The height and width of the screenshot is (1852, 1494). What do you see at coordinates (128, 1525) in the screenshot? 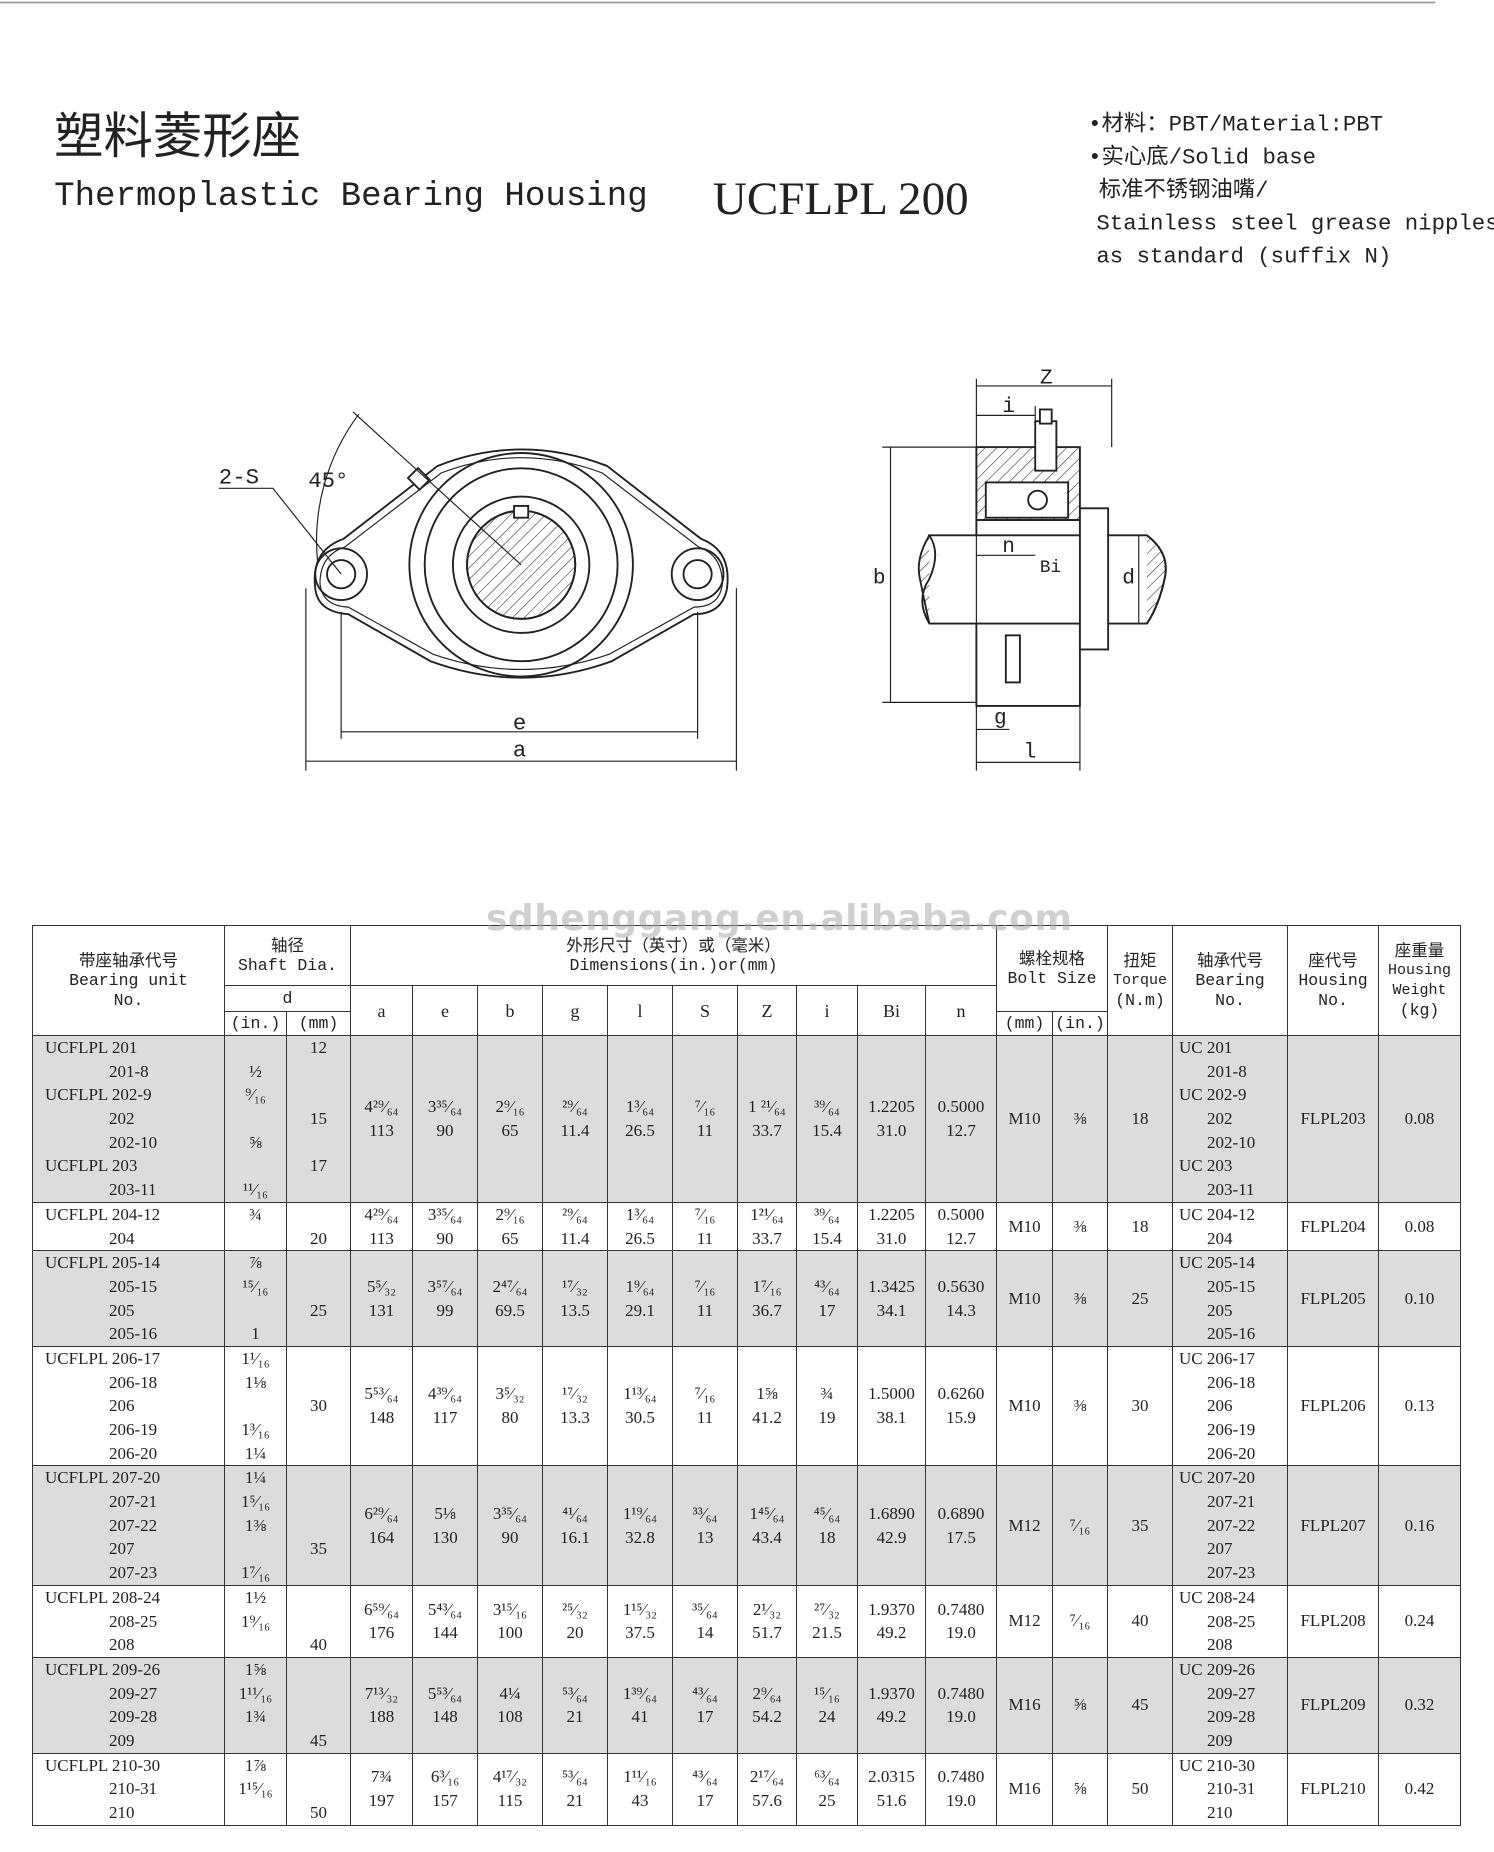
I see `cell: UCFLPL 207-20 207-21 207-22 207 207-23` at bounding box center [128, 1525].